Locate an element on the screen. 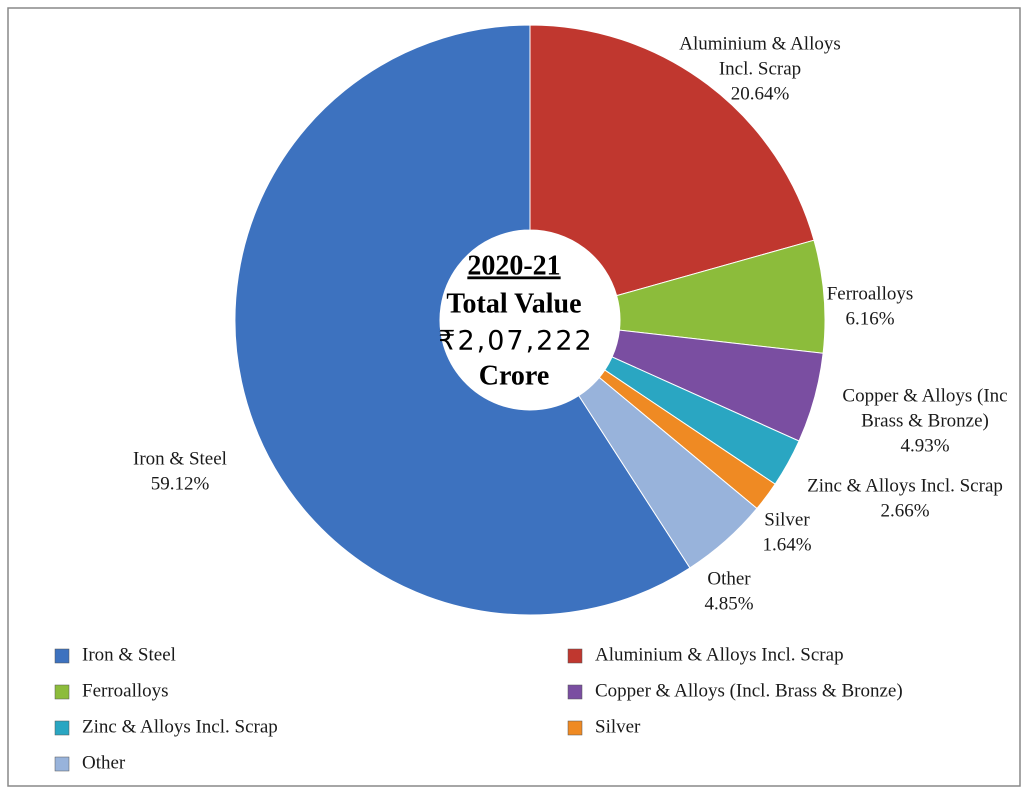 This screenshot has height=794, width=1028. center-text: ₹2,07,222 is located at coordinates (515, 341).